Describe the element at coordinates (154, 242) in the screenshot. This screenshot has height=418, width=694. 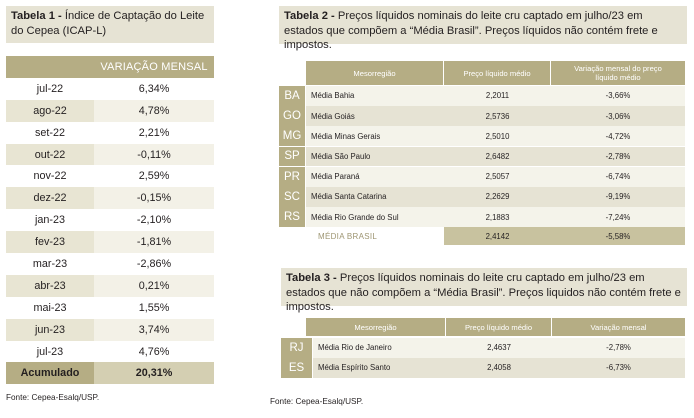
I see `table1-value: -1,81%` at that location.